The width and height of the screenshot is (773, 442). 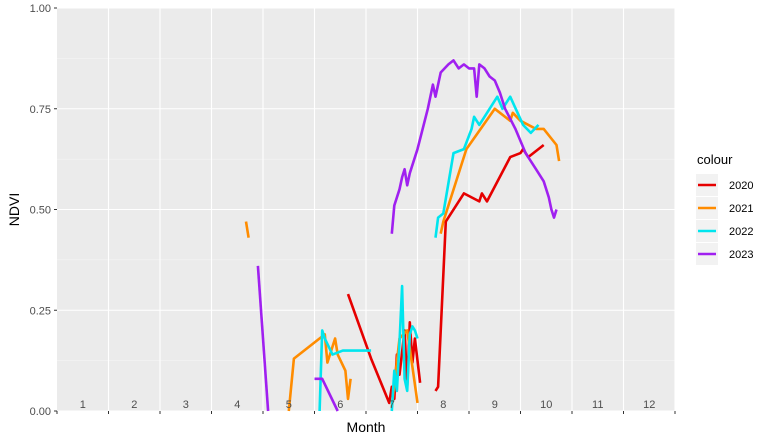 What do you see at coordinates (443, 405) in the screenshot?
I see `x-tick-label: 8` at bounding box center [443, 405].